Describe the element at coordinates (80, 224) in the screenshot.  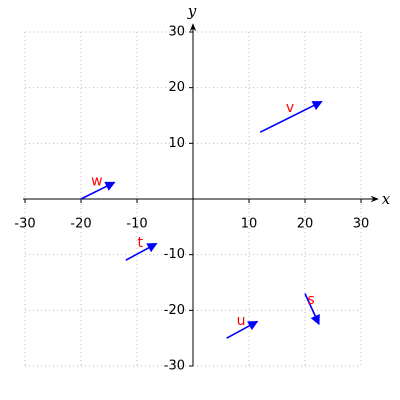
I see `x-tick-label: -20` at that location.